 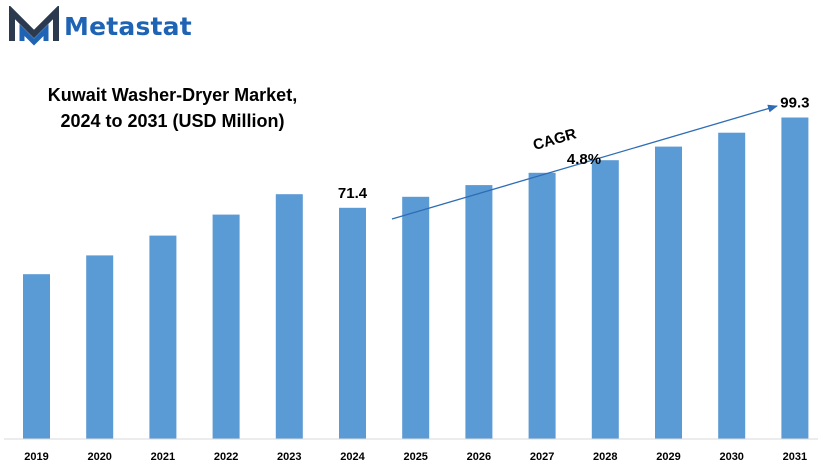 I want to click on bar-2029, so click(x=668, y=292).